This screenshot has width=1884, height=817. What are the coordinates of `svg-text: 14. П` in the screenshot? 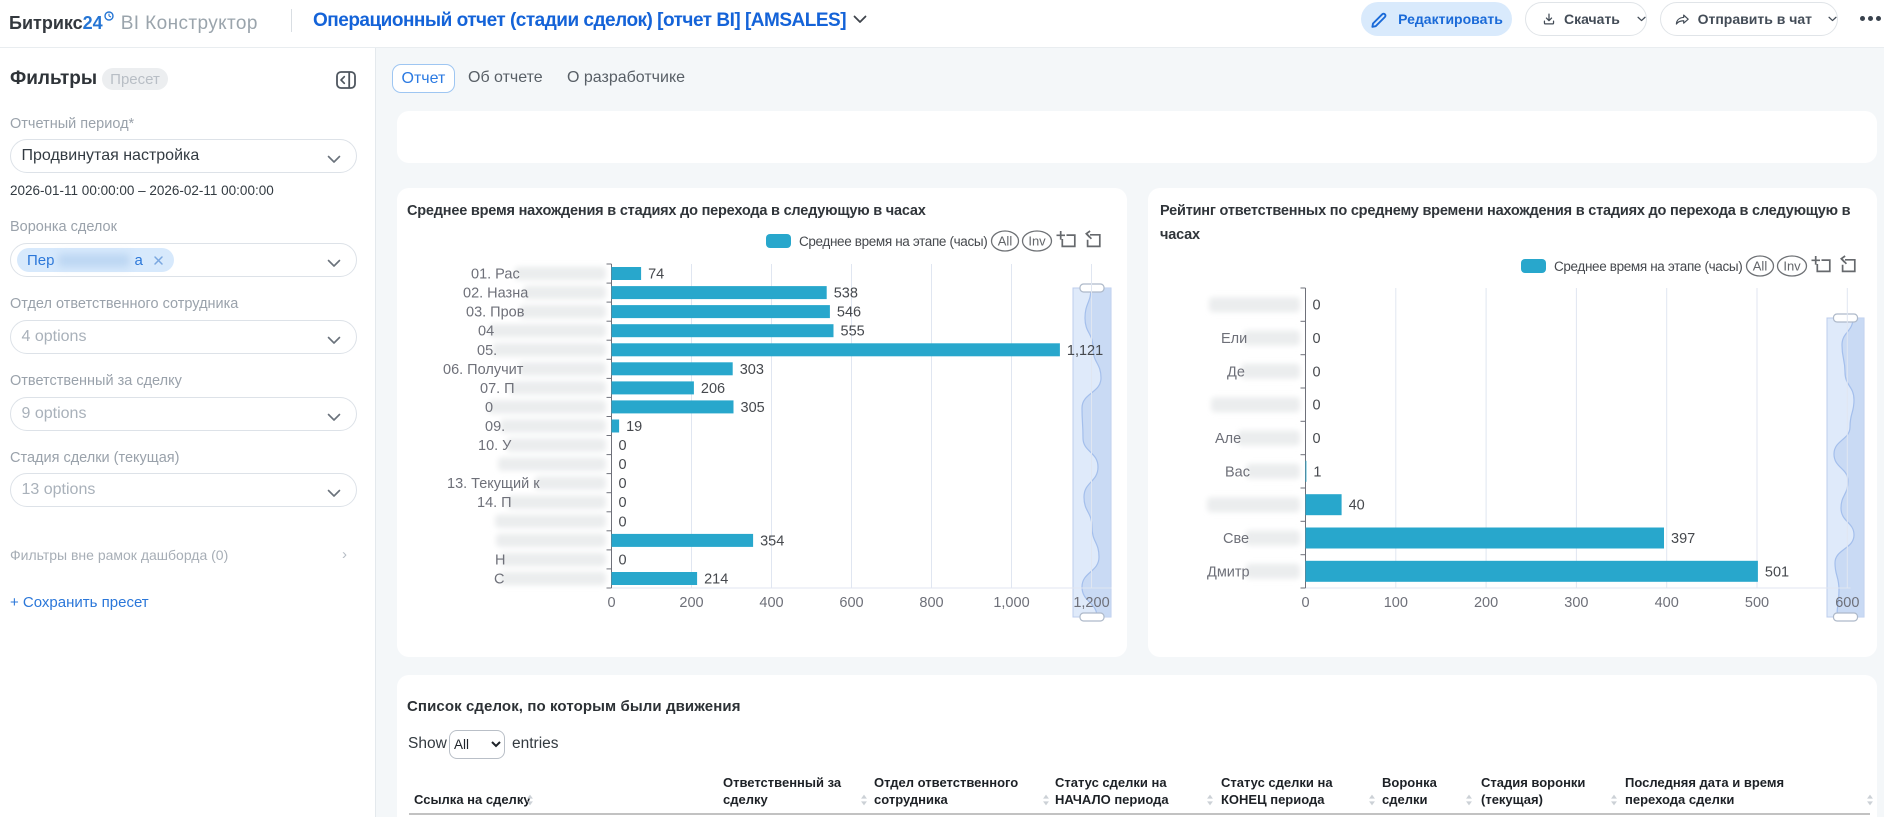 It's located at (494, 503).